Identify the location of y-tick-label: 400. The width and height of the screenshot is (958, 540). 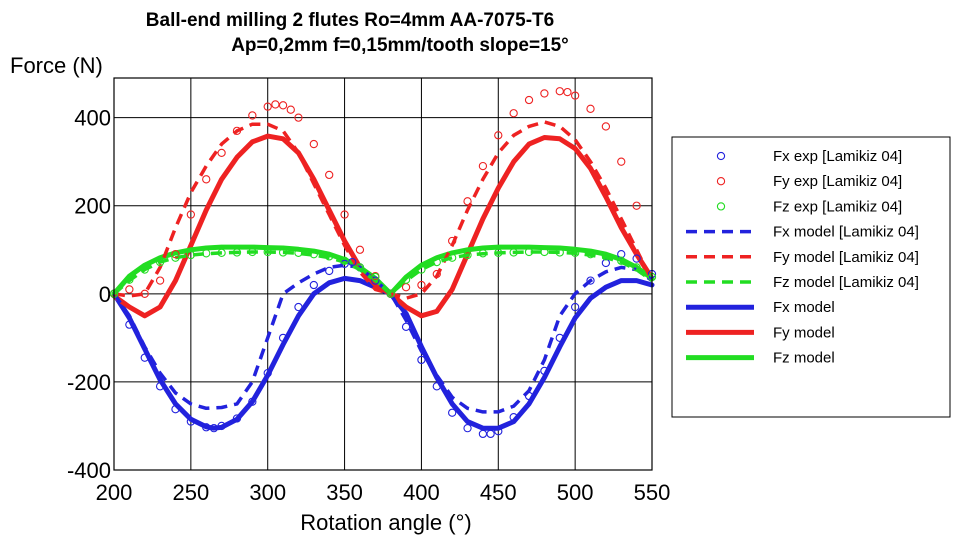
(92, 118).